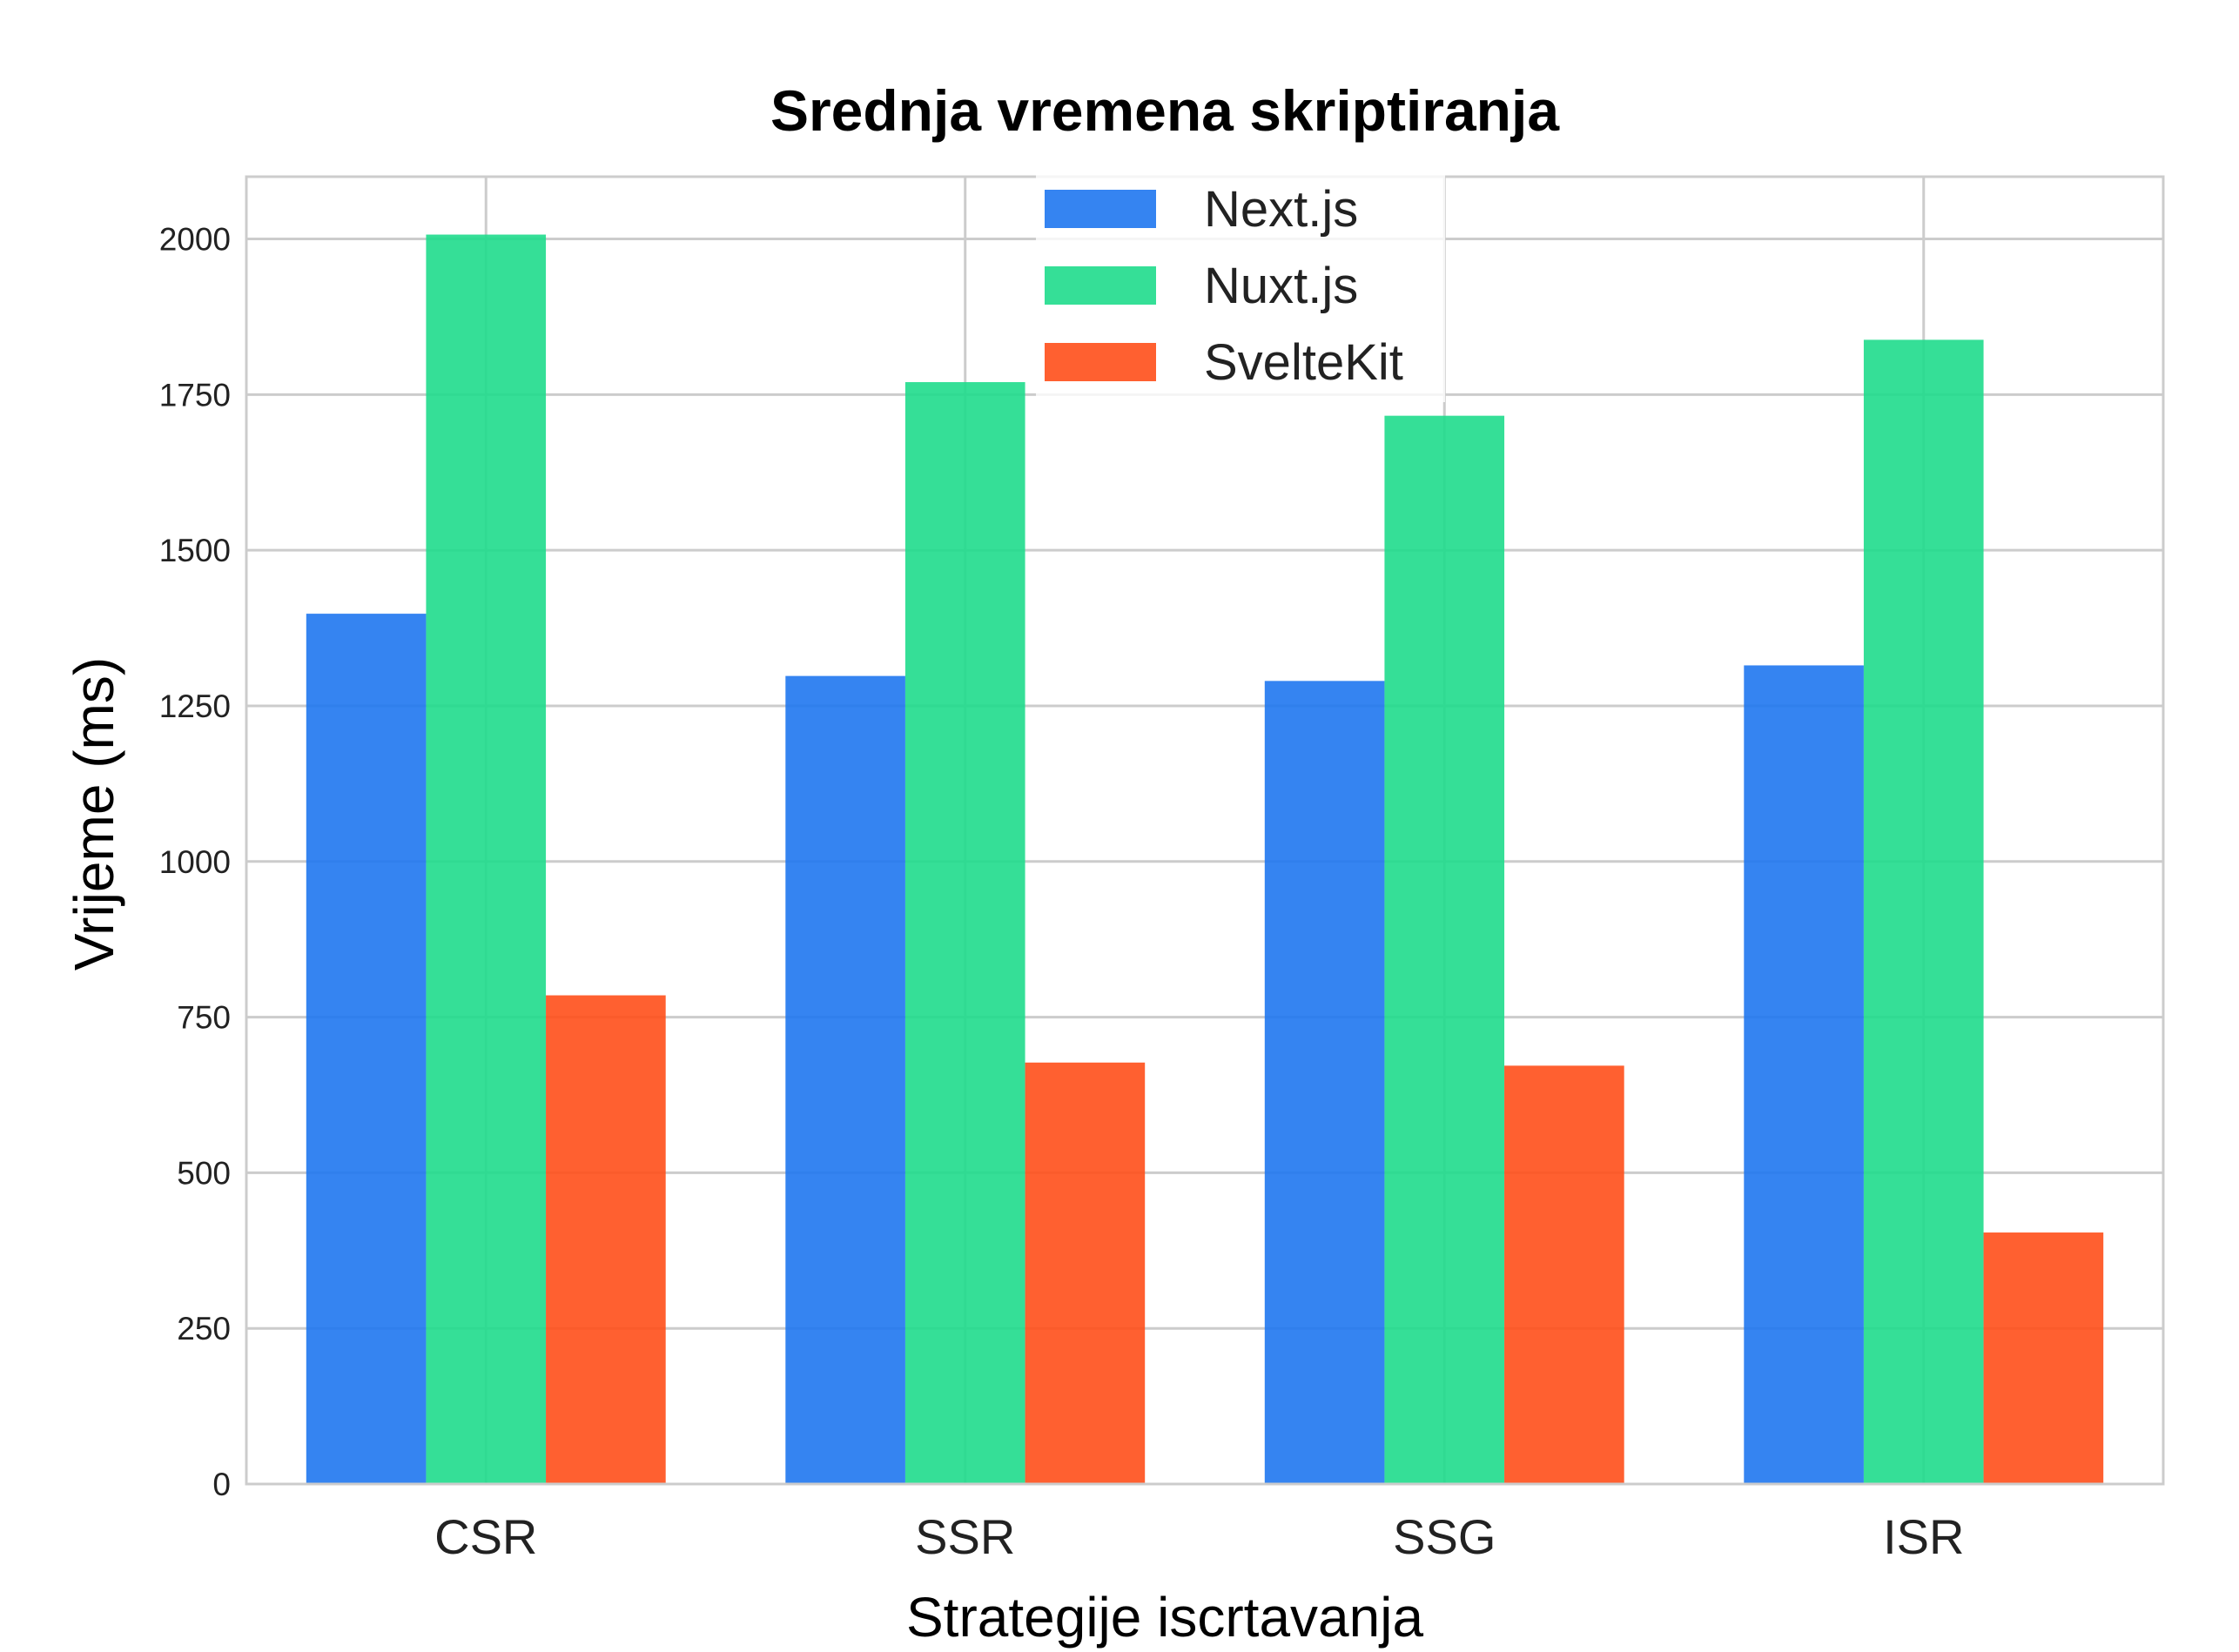 This screenshot has width=2239, height=1652. I want to click on bar-nuxt-js-isr, so click(1924, 912).